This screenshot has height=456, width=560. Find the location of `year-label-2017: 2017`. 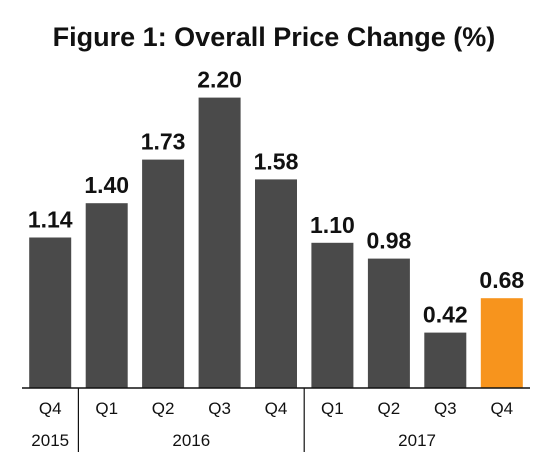

year-label-2017: 2017 is located at coordinates (417, 440).